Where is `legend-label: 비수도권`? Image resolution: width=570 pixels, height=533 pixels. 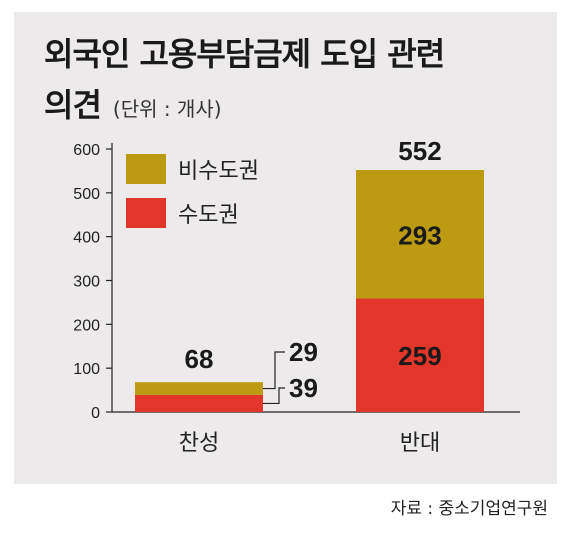
legend-label: 비수도권 is located at coordinates (218, 170).